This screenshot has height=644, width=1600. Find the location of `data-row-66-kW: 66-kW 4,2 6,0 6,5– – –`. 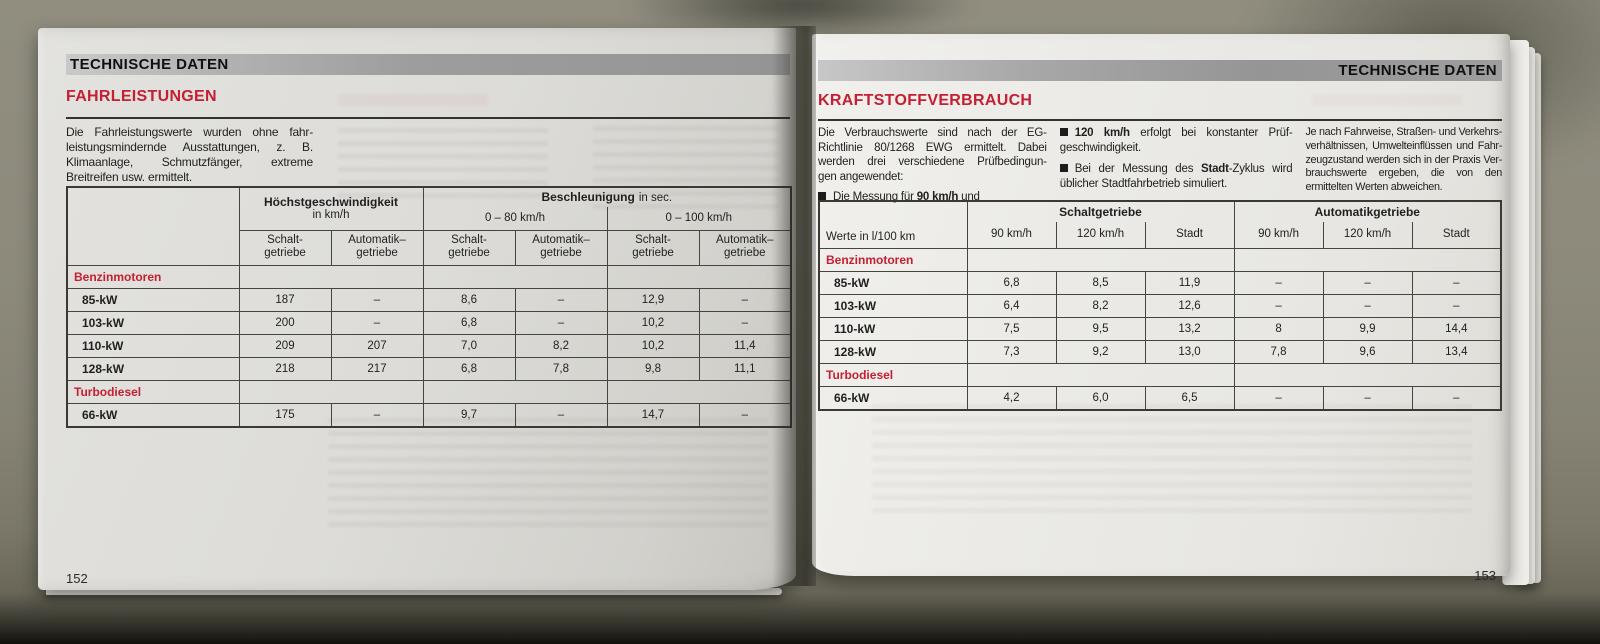

data-row-66-kW: 66-kW 4,2 6,0 6,5– – – is located at coordinates (1160, 398).